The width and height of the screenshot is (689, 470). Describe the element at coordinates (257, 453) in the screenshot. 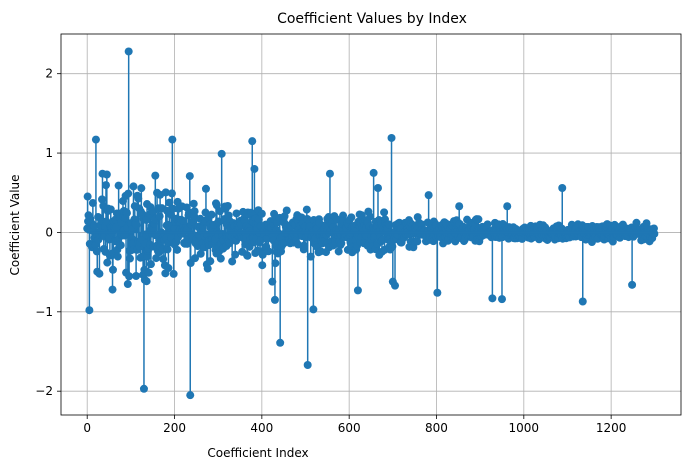

I see `x-axis-title: Coefficient Index` at that location.